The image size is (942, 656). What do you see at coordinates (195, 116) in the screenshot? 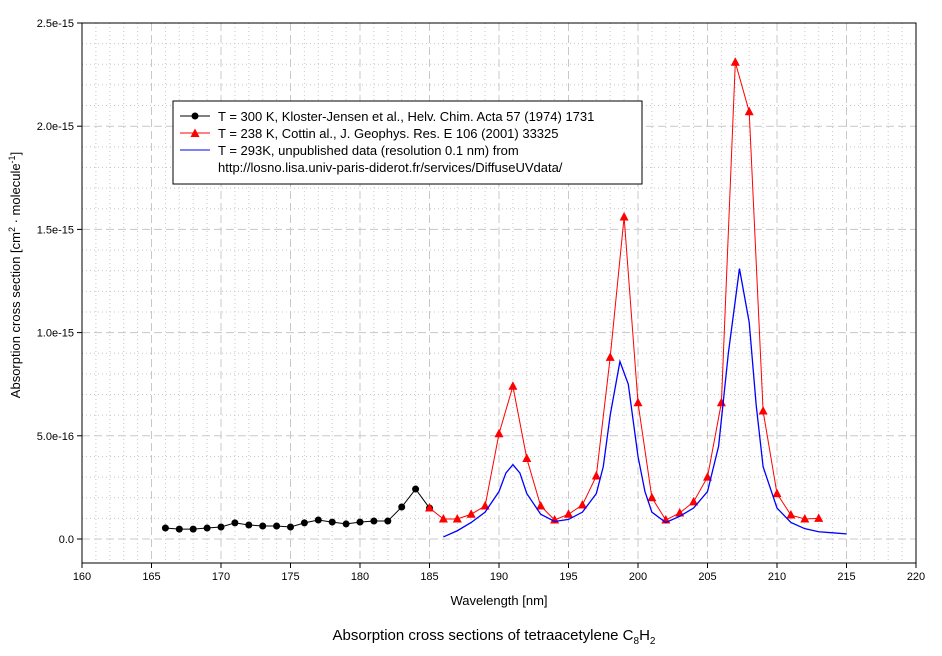
I see `legend-marker-circle` at bounding box center [195, 116].